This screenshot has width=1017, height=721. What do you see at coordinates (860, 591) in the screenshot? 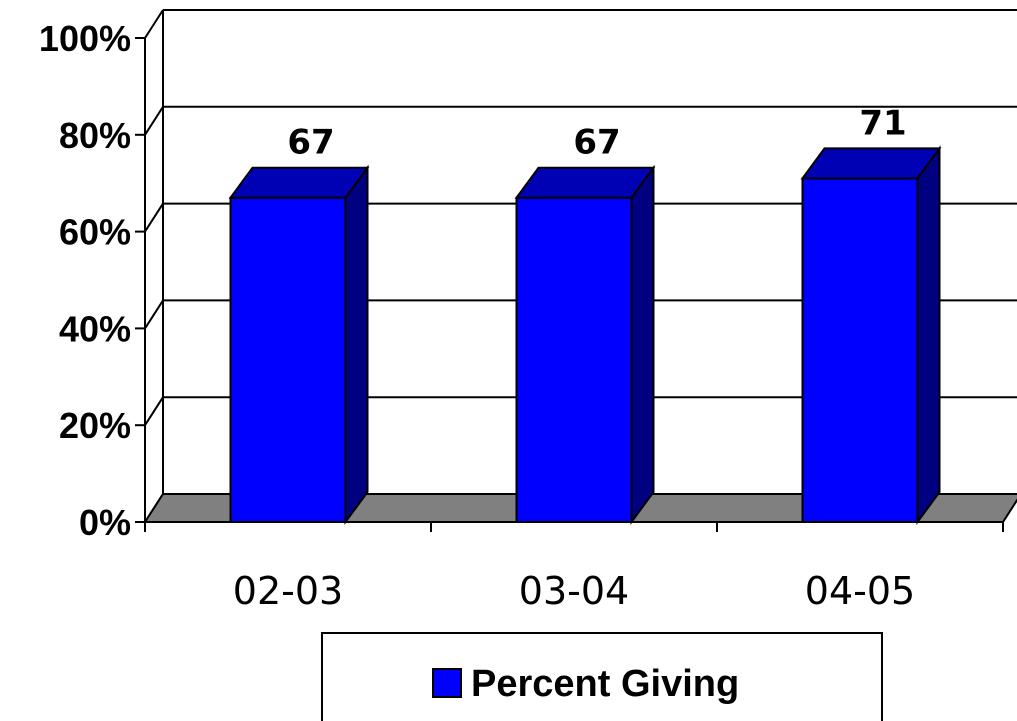
I see `category-label: 04-05` at bounding box center [860, 591].